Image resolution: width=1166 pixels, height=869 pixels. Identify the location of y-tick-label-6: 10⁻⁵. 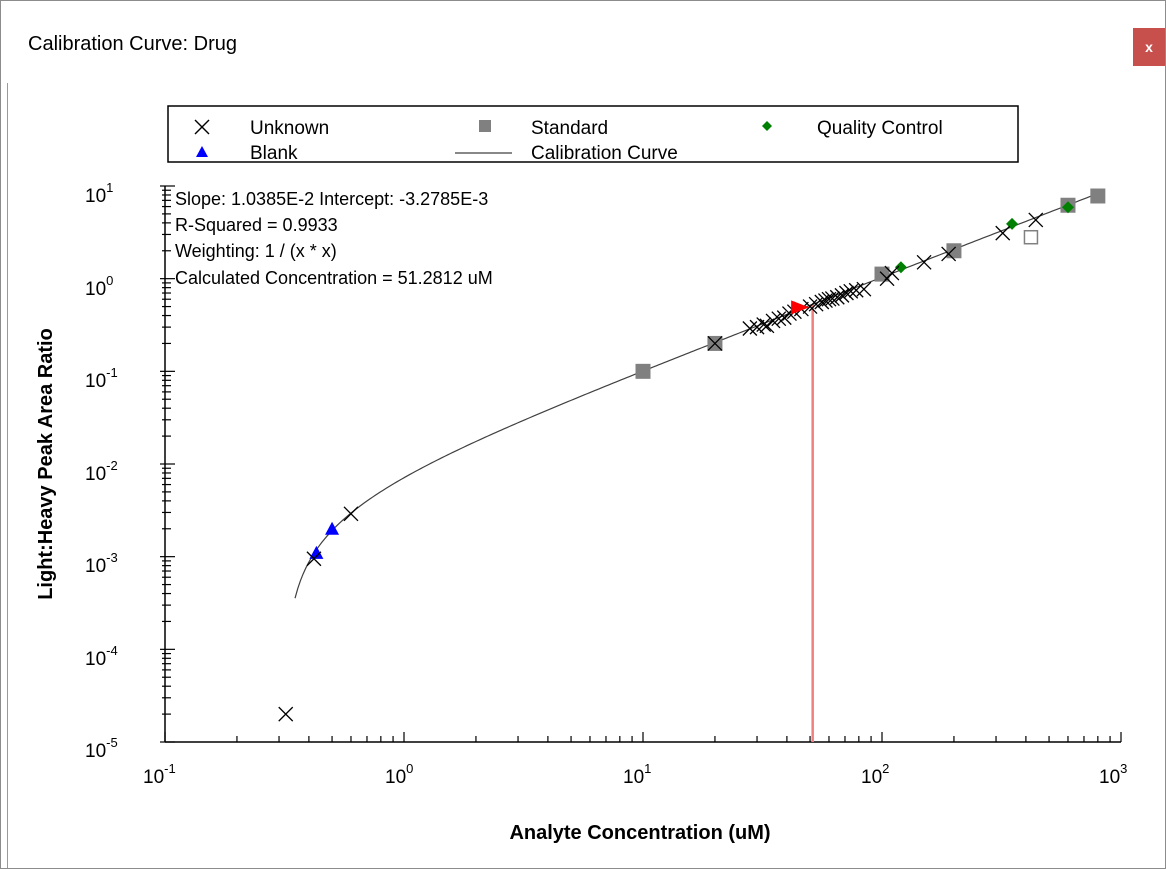
(101, 748).